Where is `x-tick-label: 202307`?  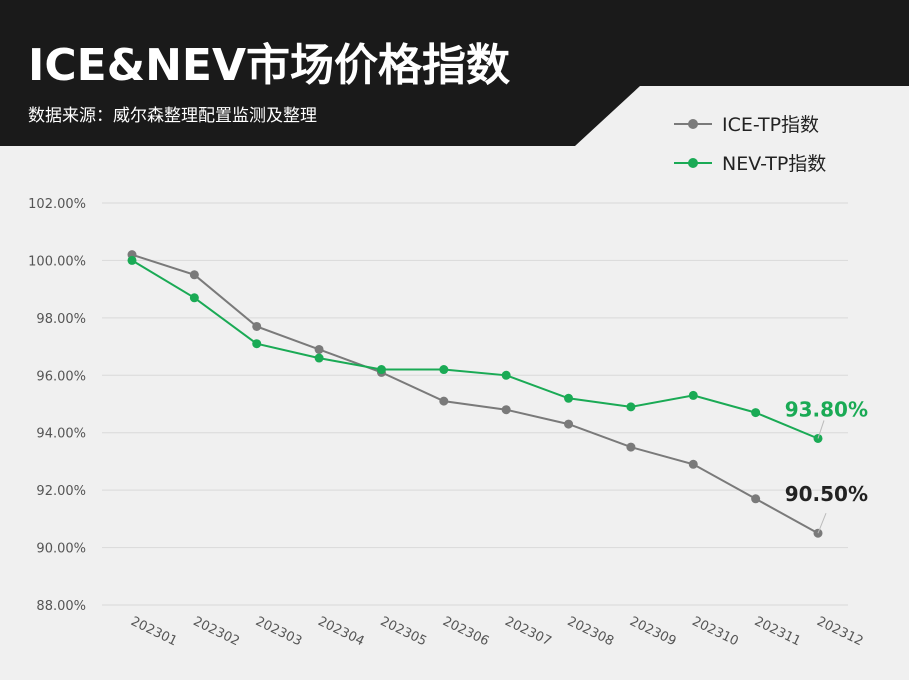
x-tick-label: 202307 is located at coordinates (527, 631).